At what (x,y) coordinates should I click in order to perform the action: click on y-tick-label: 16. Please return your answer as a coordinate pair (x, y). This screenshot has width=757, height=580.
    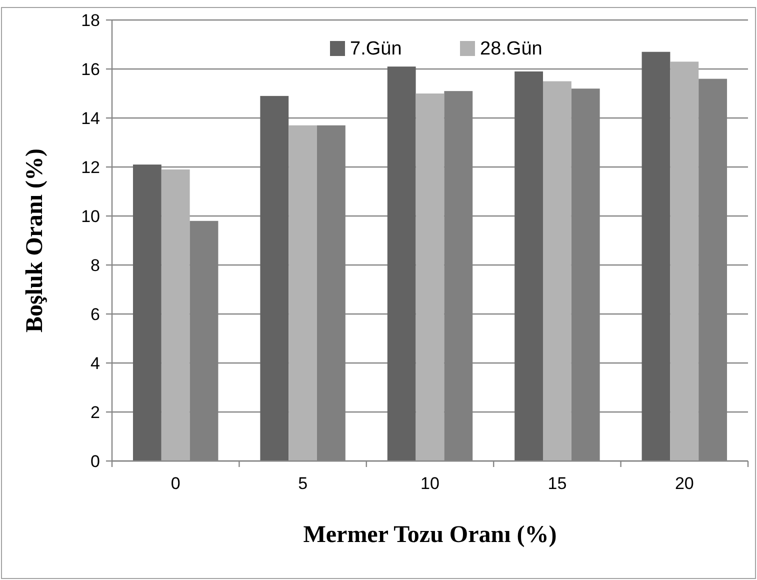
    Looking at the image, I should click on (90, 69).